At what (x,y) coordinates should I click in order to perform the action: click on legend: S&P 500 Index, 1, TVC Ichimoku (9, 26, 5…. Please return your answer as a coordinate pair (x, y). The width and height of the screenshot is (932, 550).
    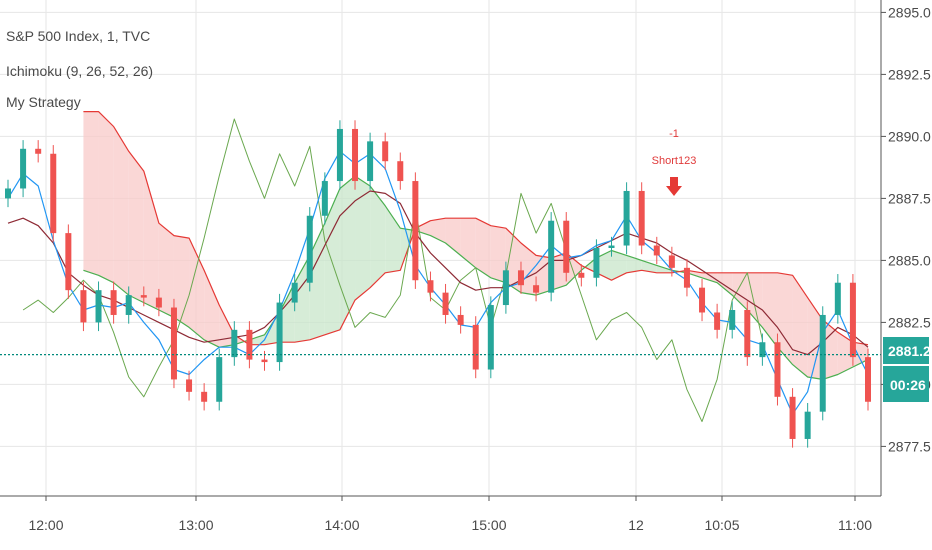
    Looking at the image, I should click on (79, 69).